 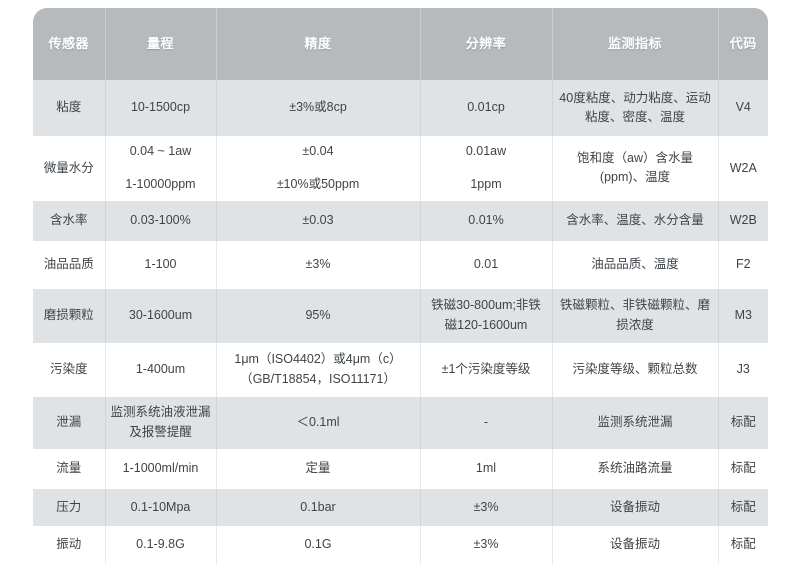 What do you see at coordinates (161, 468) in the screenshot?
I see `cell-range: 1-1000ml/min` at bounding box center [161, 468].